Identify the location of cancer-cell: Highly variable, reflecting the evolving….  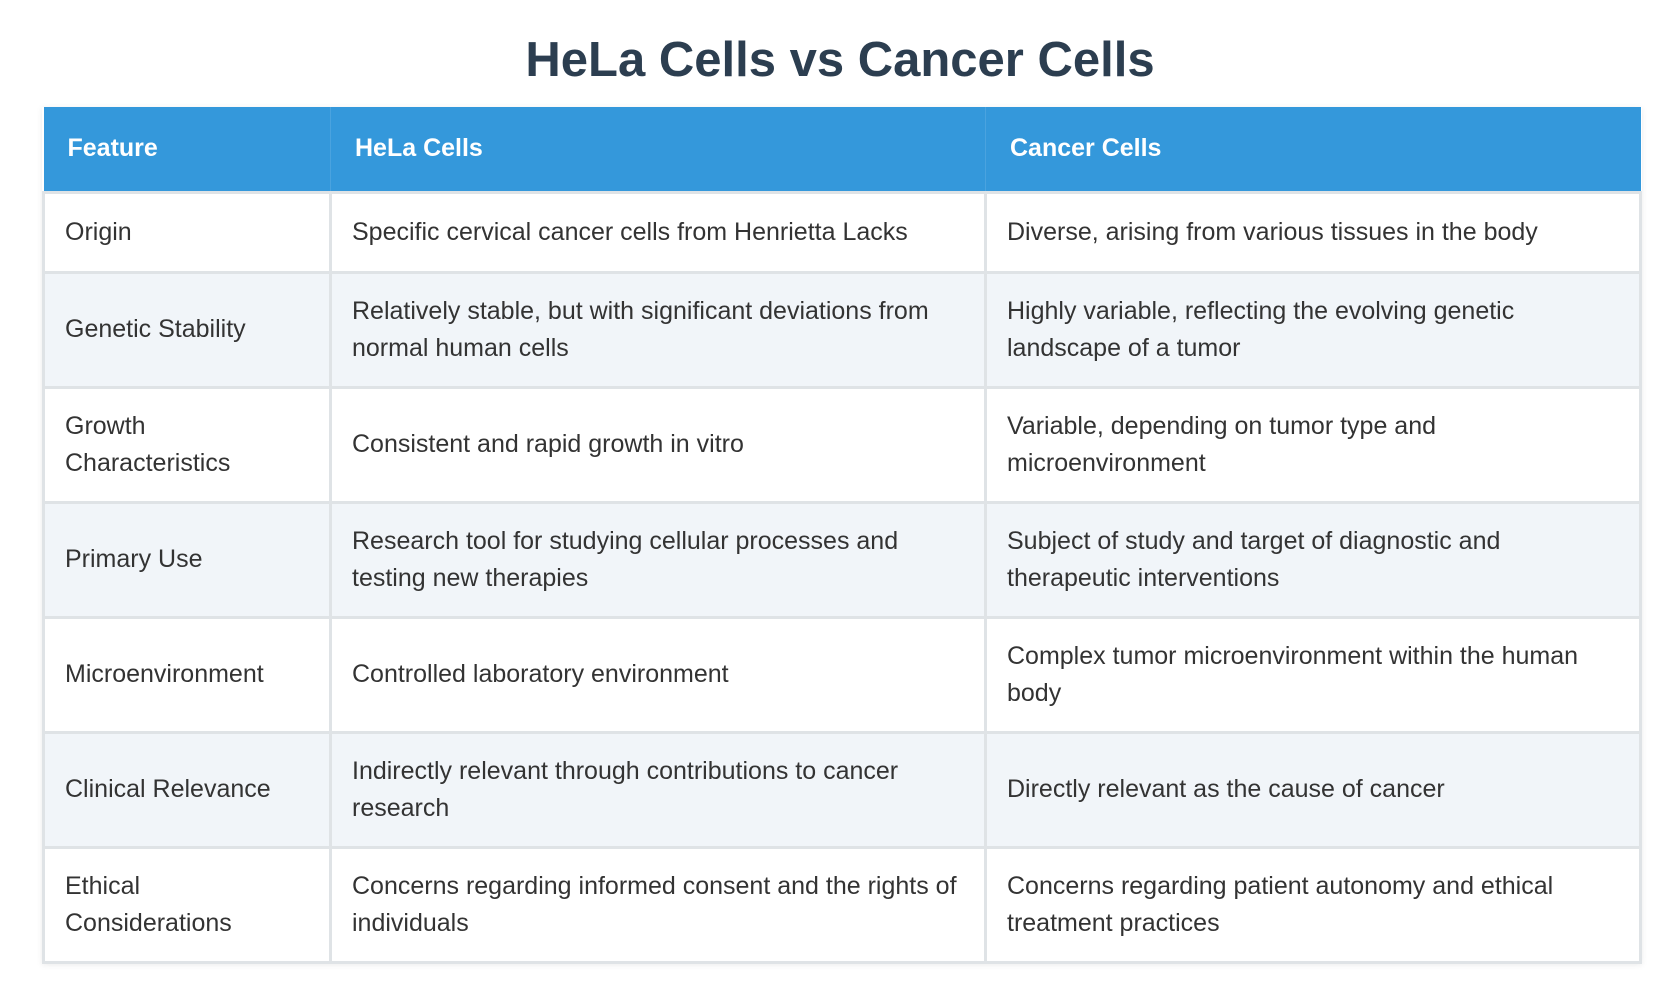
(1313, 329).